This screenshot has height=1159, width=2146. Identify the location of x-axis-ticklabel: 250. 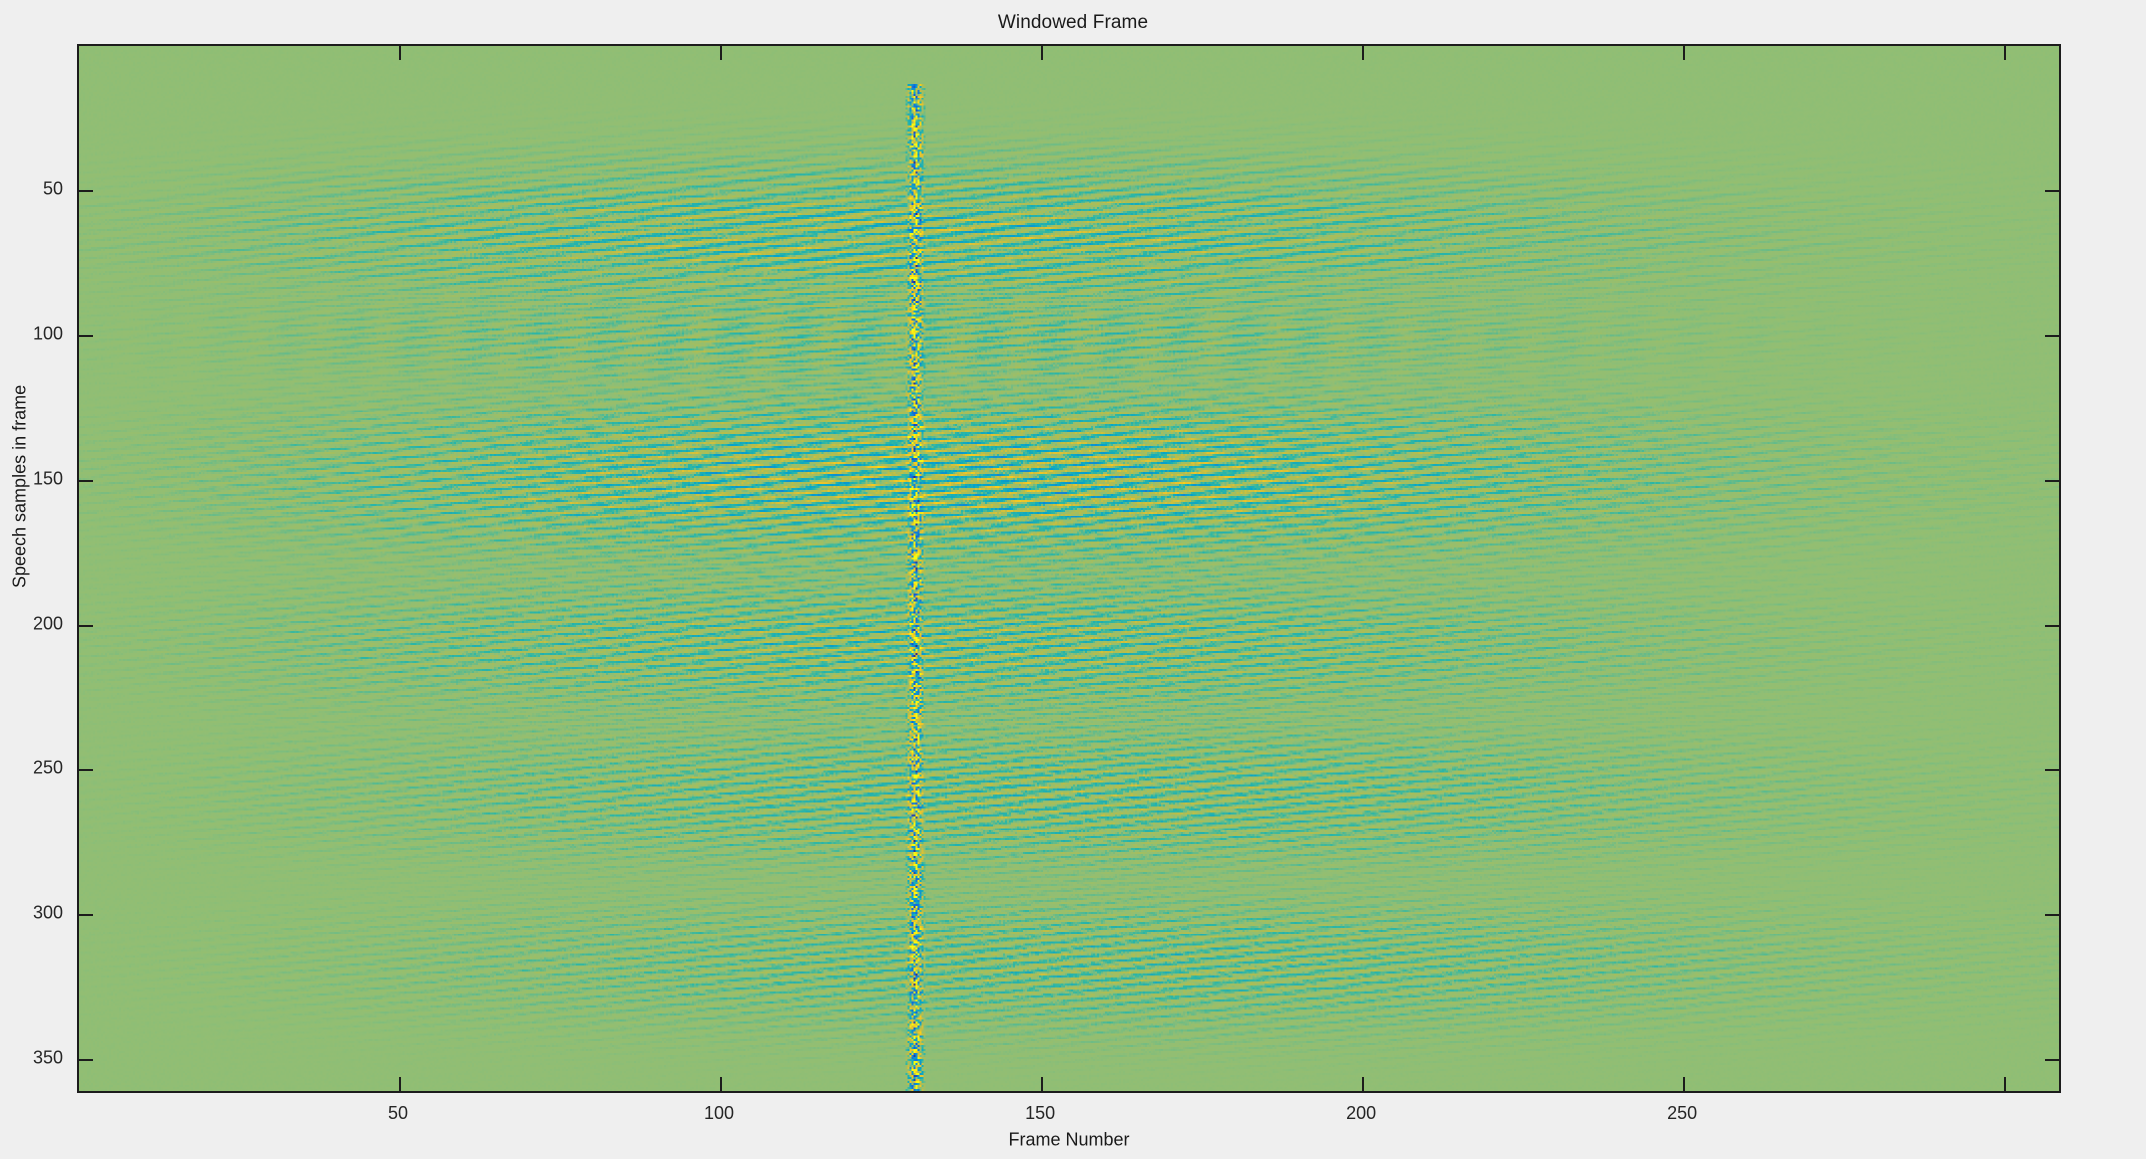
(1682, 1113).